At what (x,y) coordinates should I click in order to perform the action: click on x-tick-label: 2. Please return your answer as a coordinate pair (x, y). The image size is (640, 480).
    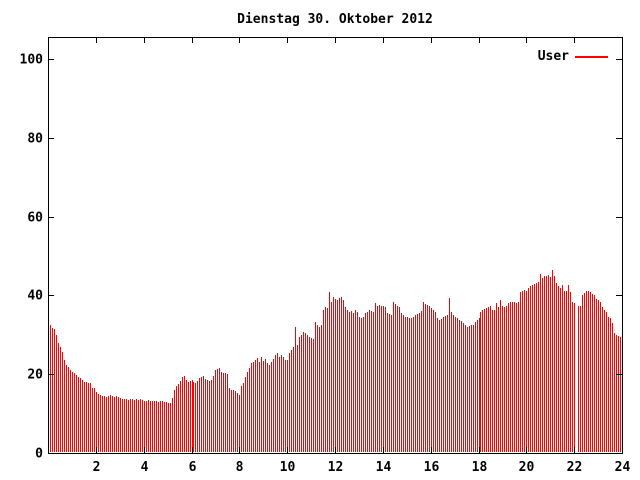
    Looking at the image, I should click on (97, 467).